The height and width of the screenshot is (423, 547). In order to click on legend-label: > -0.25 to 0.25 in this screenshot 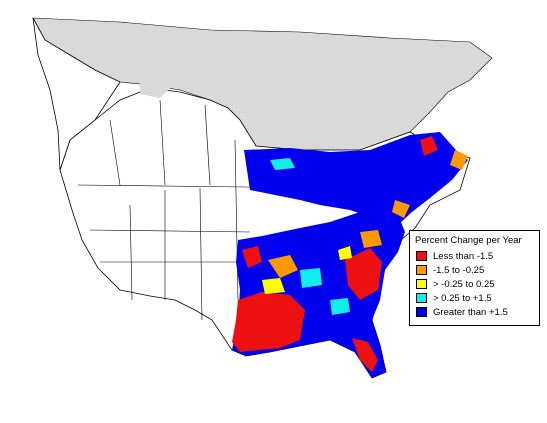, I will do `click(464, 284)`.